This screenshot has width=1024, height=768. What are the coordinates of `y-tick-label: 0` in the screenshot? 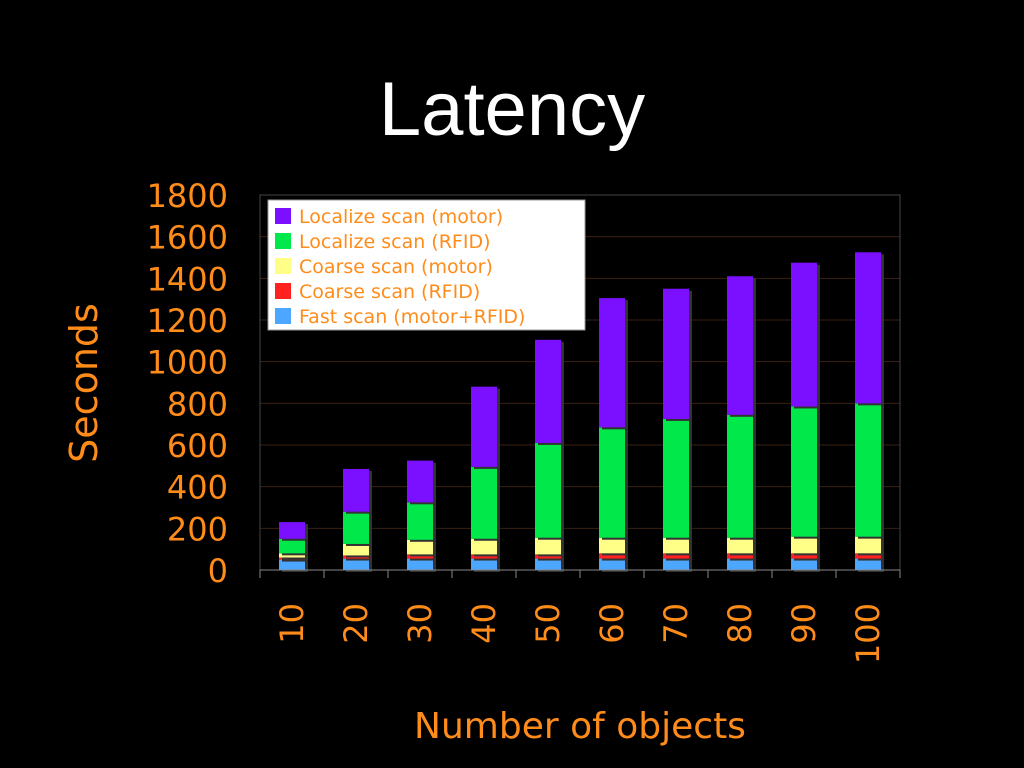 It's located at (218, 571).